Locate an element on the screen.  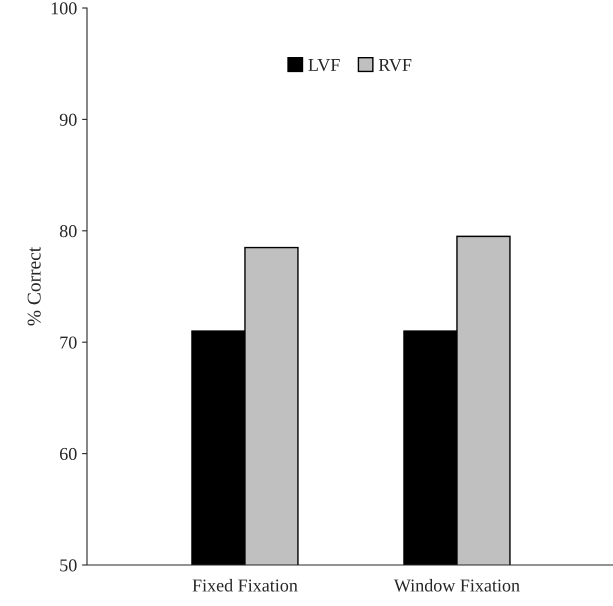
y-tick-label: 80 is located at coordinates (68, 231).